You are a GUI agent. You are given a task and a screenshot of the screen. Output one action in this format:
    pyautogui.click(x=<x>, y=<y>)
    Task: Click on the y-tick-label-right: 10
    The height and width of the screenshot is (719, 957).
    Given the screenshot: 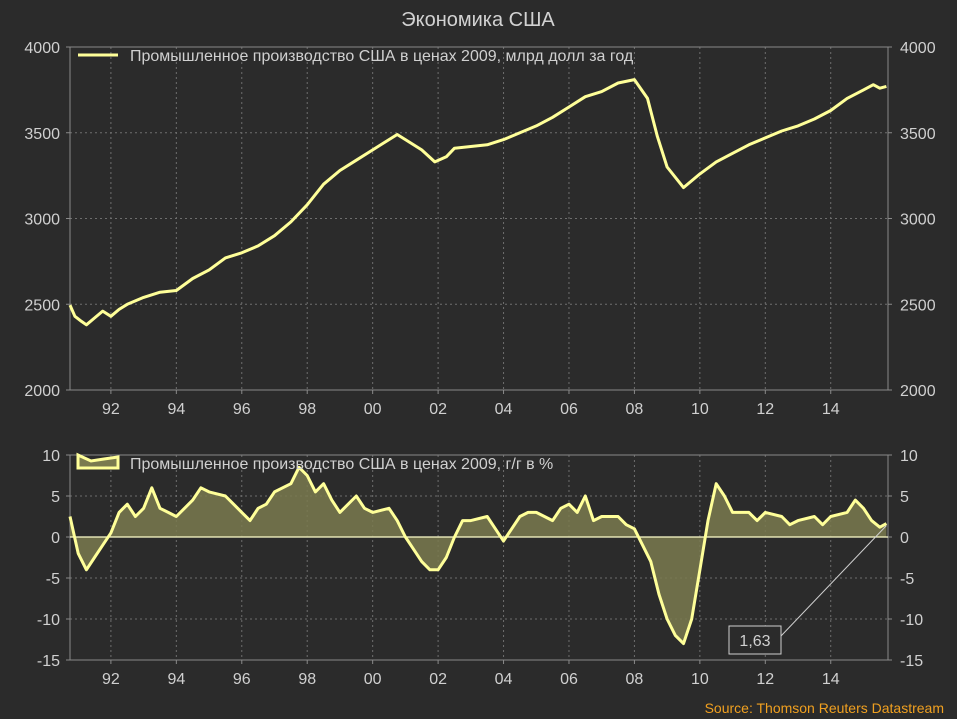 What is the action you would take?
    pyautogui.click(x=909, y=456)
    